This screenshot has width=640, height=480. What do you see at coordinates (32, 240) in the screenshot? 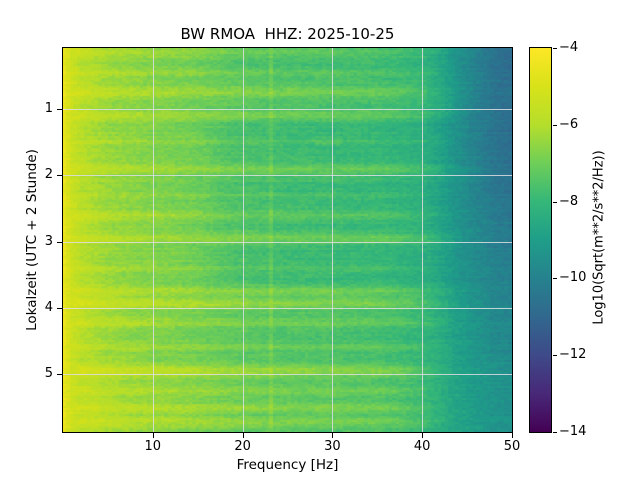
I see `y-axis-label: Lokalzeit (UTC + 2 Stunde)` at bounding box center [32, 240].